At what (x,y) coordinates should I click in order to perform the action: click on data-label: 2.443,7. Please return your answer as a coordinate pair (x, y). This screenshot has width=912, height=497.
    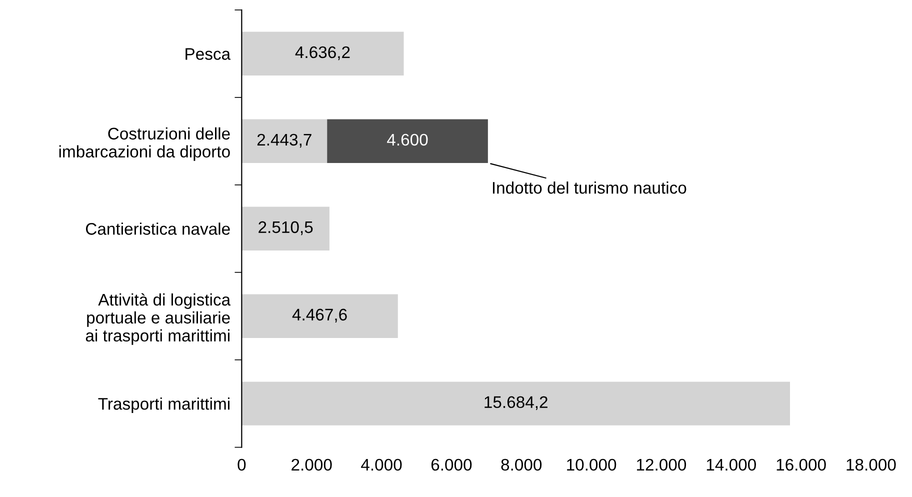
    Looking at the image, I should click on (284, 141).